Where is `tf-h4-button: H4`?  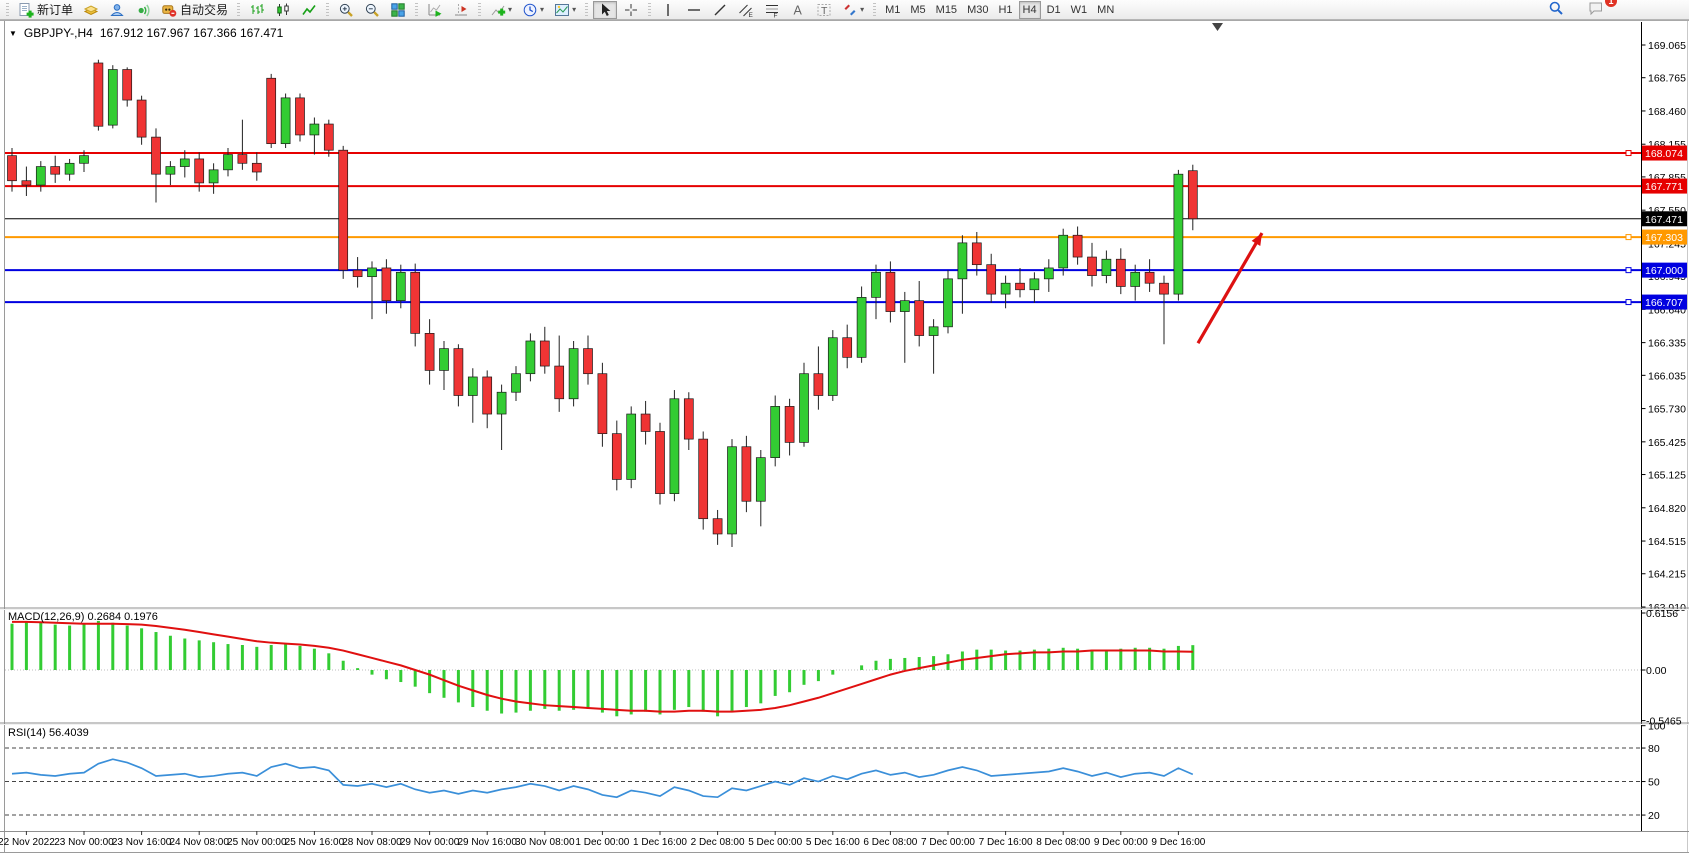
tf-h4-button: H4 is located at coordinates (1029, 9).